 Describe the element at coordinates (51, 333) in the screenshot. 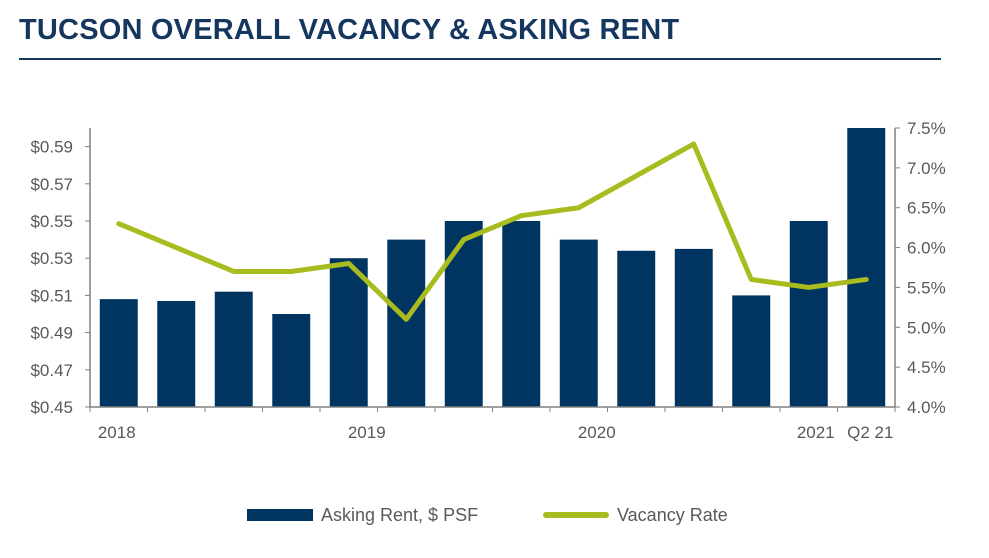

I see `left-axis-tick-label: $0.49` at that location.